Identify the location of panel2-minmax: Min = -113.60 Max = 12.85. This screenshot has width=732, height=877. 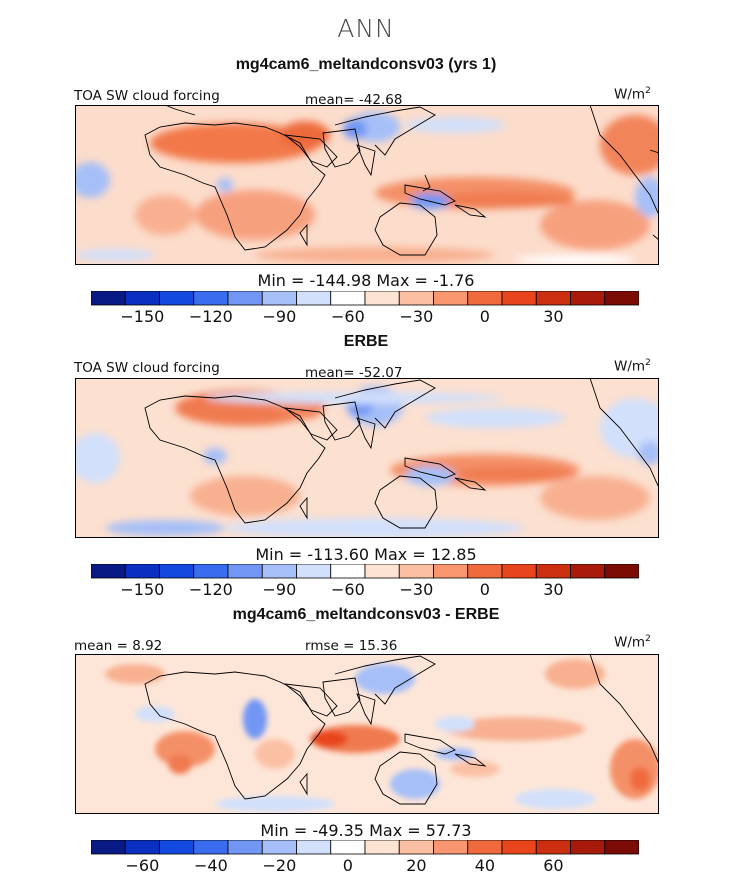
(366, 554).